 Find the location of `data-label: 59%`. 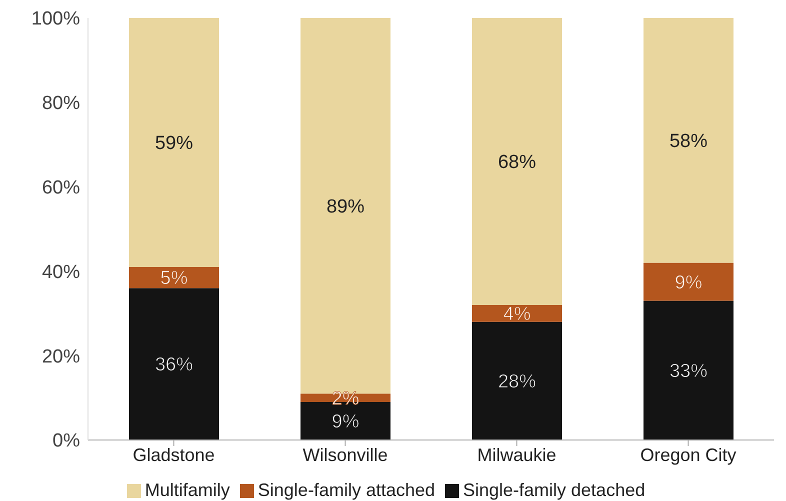

data-label: 59% is located at coordinates (174, 143).